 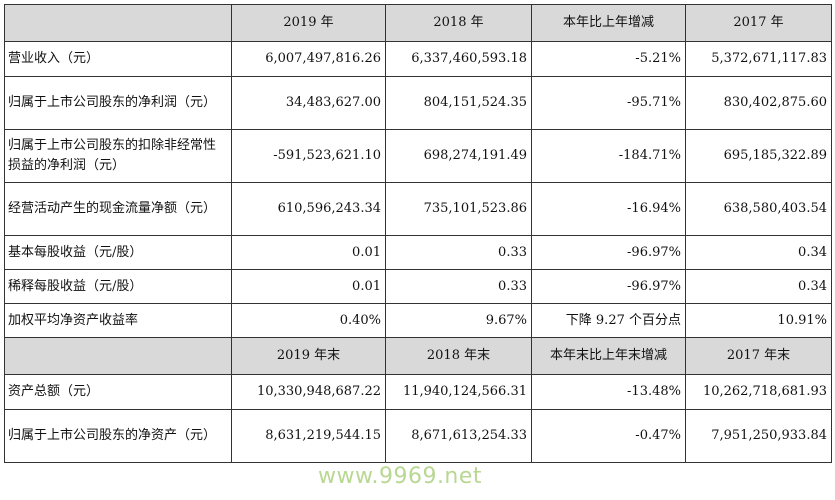 I want to click on value-2019: 6,007,497,816.26, so click(x=308, y=59).